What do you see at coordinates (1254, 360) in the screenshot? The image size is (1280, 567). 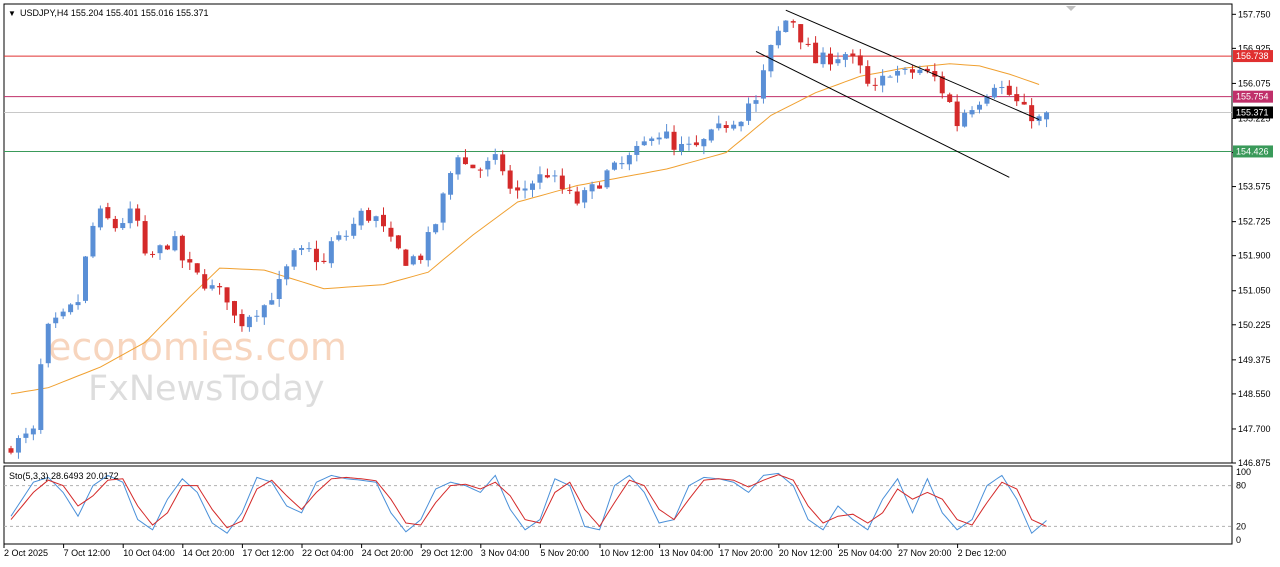 I see `price-tick-label: 149.375` at bounding box center [1254, 360].